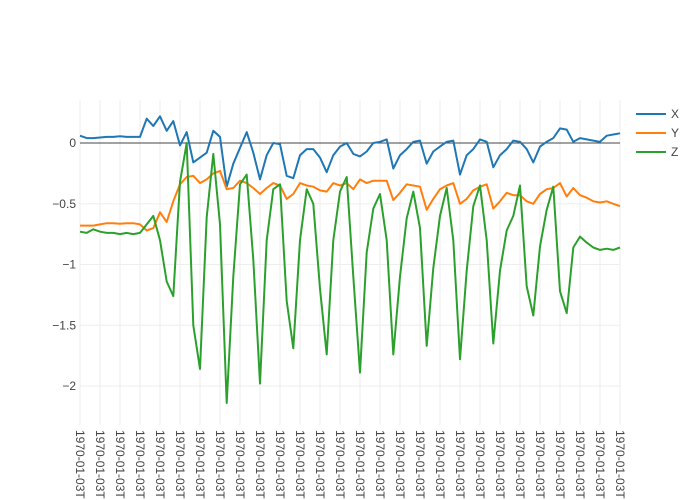 This screenshot has height=500, width=700. Describe the element at coordinates (657, 152) in the screenshot. I see `legend-item-z: Z` at that location.